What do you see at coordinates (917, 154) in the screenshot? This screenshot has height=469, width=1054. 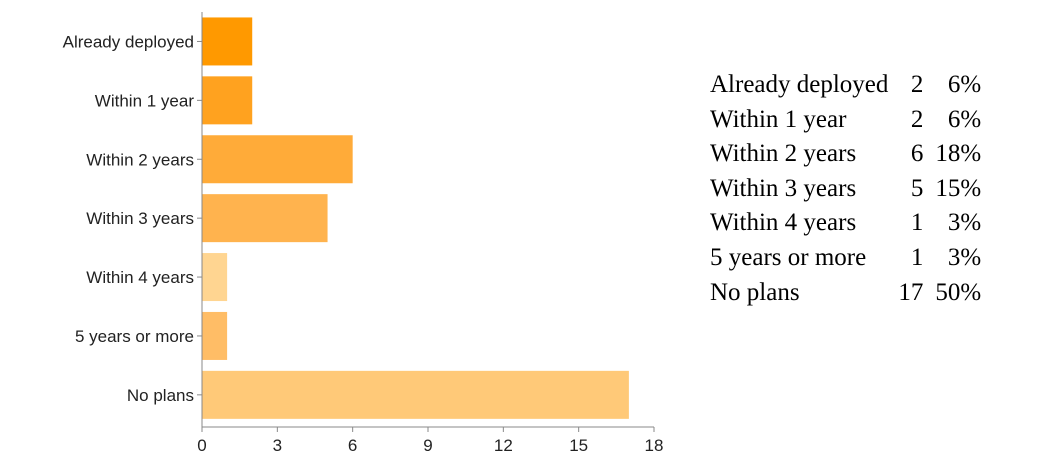 I see `summary-count: 6` at bounding box center [917, 154].